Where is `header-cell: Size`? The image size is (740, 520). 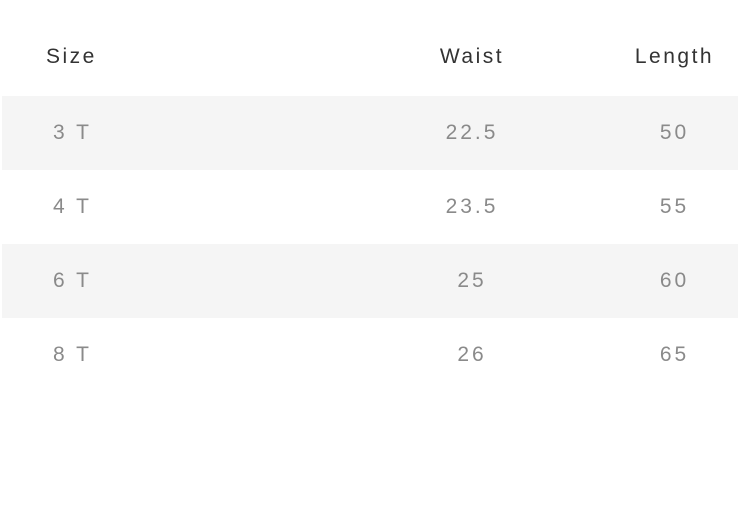
header-cell: Size is located at coordinates (71, 56).